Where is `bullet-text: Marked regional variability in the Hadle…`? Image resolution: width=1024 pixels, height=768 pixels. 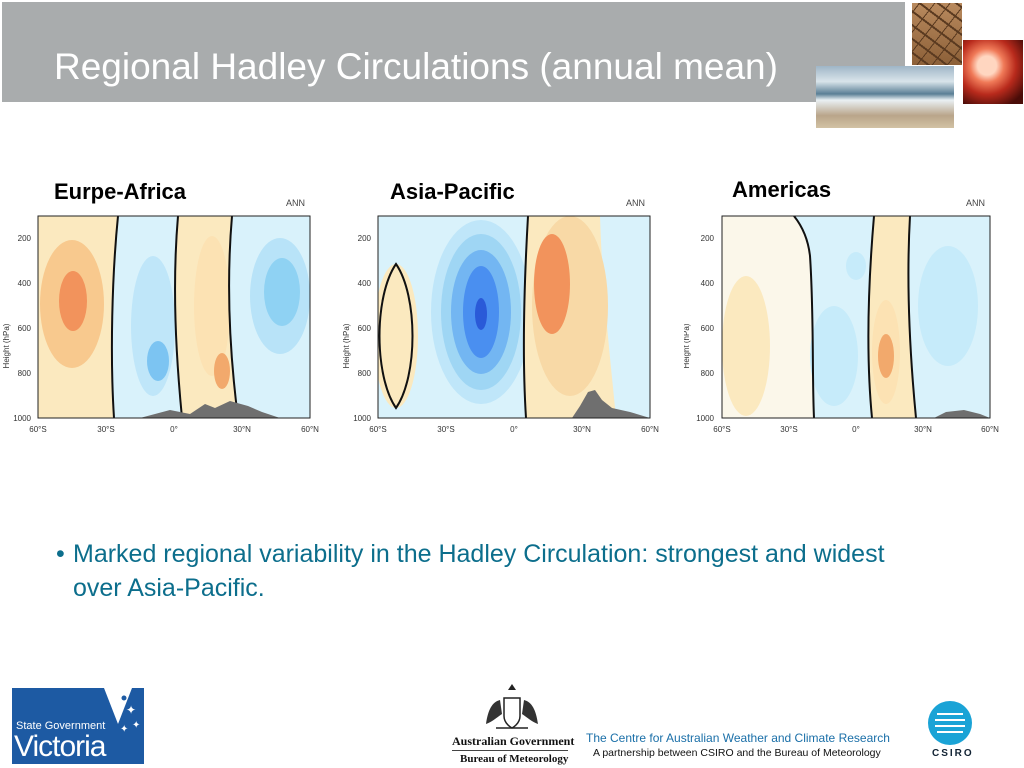 bullet-text: Marked regional variability in the Hadle… is located at coordinates (479, 571).